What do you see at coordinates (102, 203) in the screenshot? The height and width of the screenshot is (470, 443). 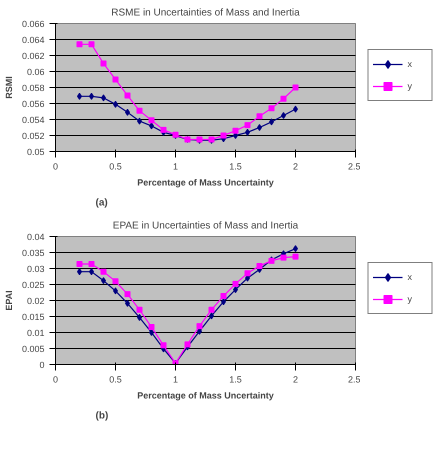 I see `text: (a)` at bounding box center [102, 203].